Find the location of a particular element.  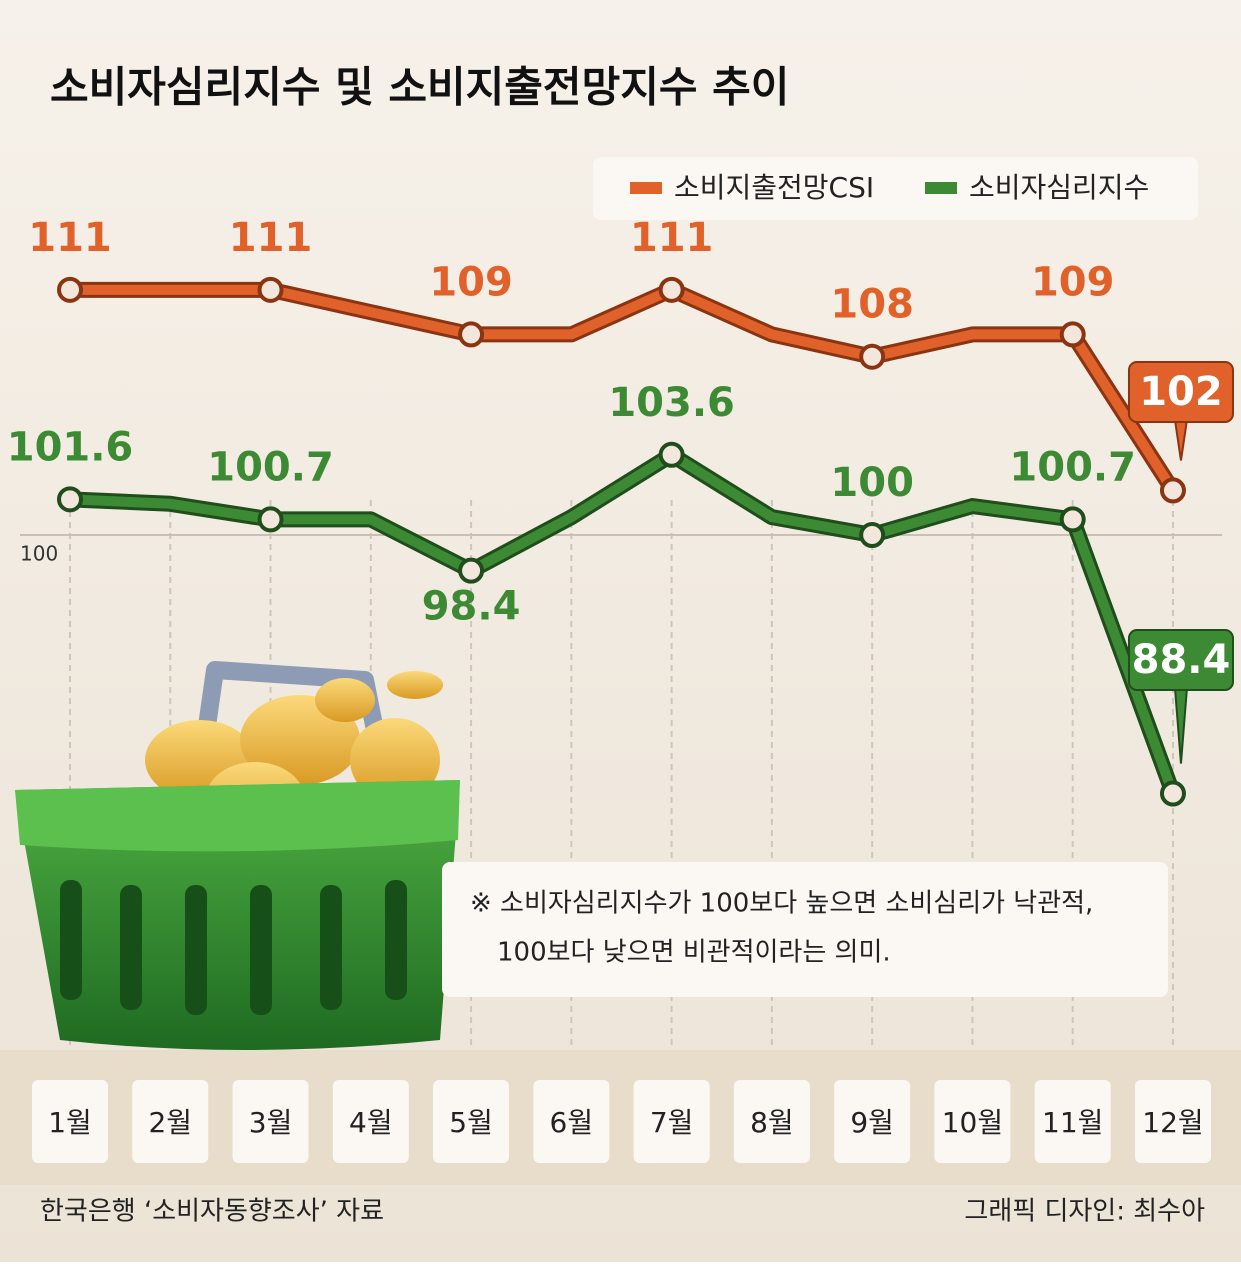

credit: 그래픽 디자인: 최수아 is located at coordinates (1084, 1212).